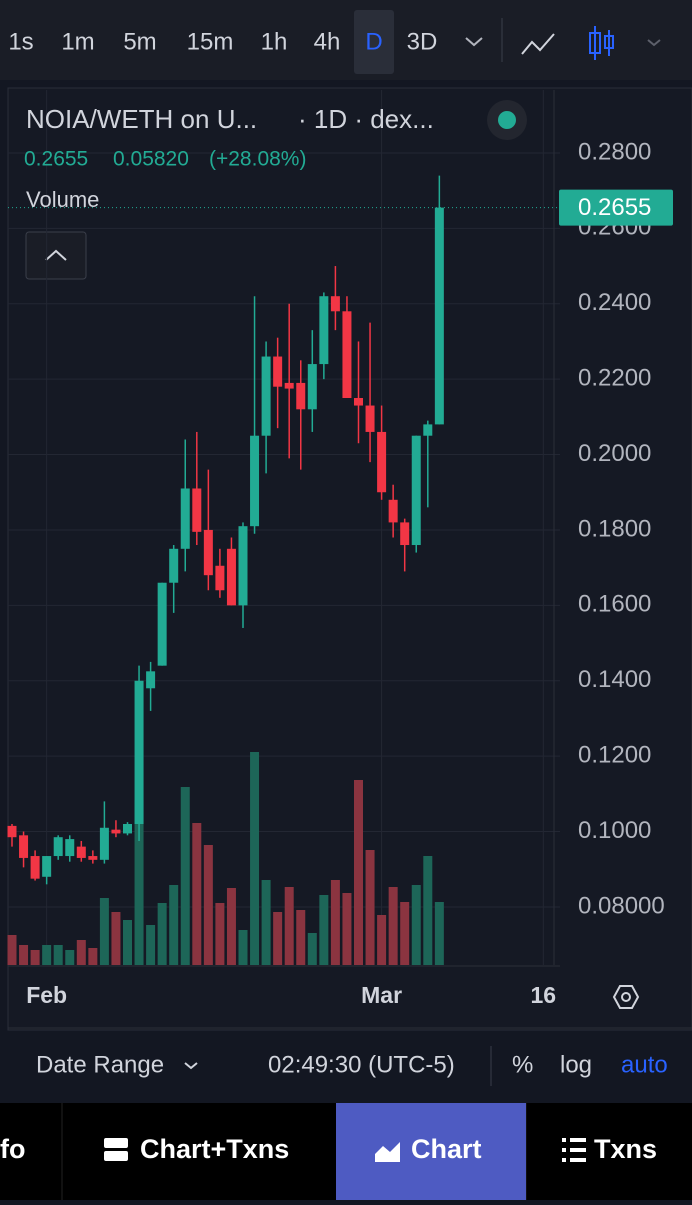 Image resolution: width=692 pixels, height=1205 pixels. Describe the element at coordinates (100, 1064) in the screenshot. I see `date-range: Date Range` at that location.